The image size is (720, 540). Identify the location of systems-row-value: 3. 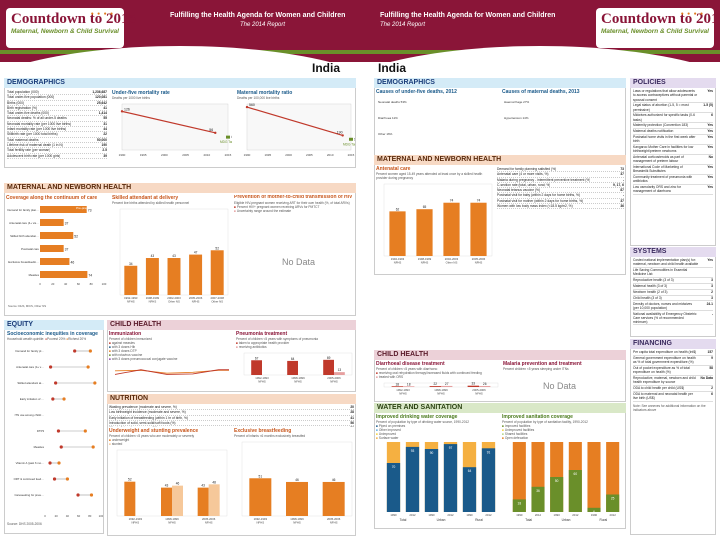
(712, 286).